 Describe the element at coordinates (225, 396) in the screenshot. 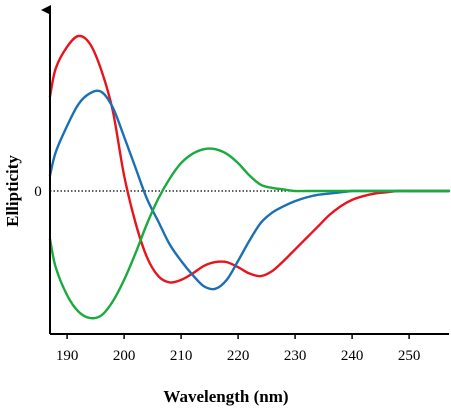

I see `x-axis-title: Wavelength (nm)` at that location.